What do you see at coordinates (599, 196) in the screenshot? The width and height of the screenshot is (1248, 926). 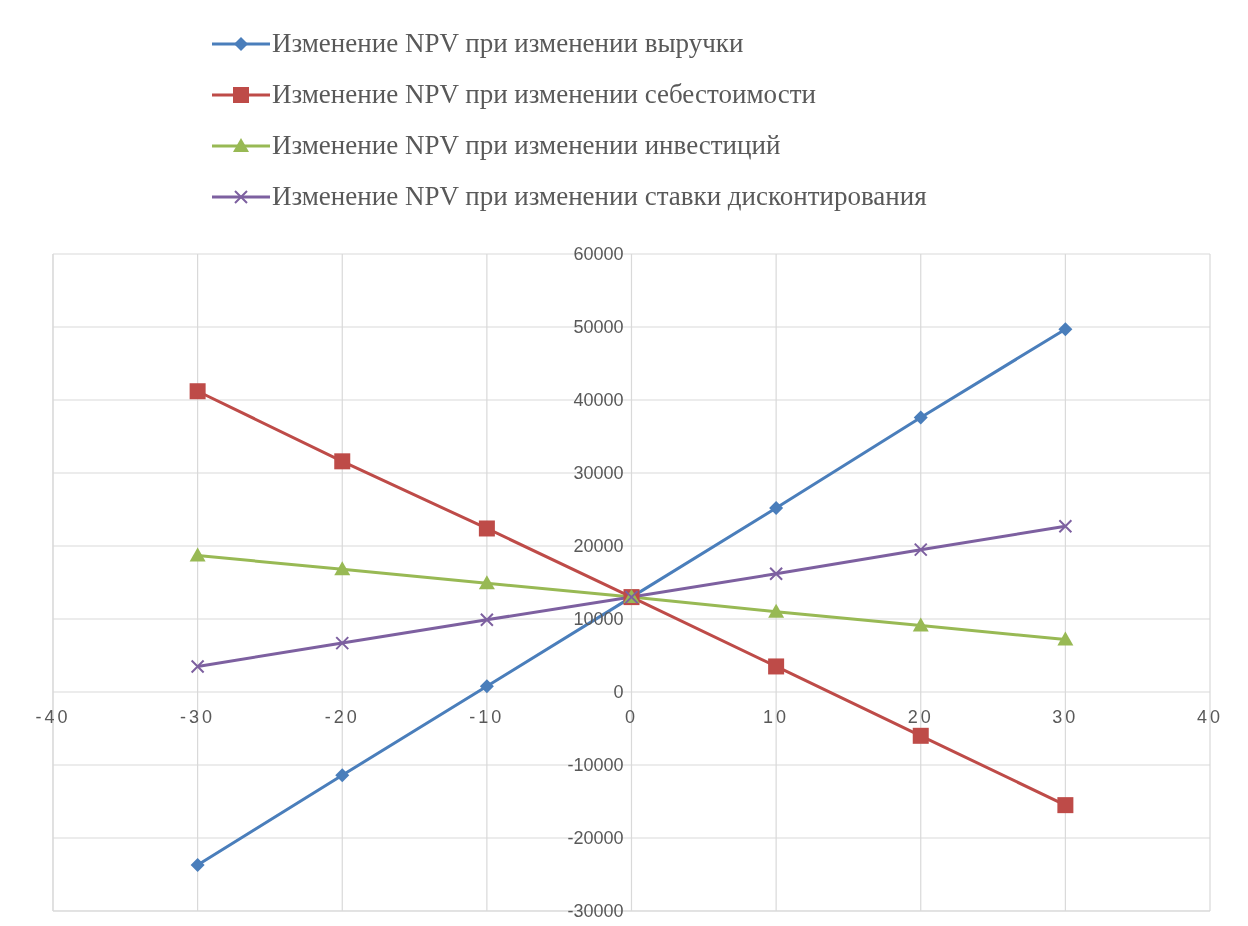 I see `legend-label: Изменение NPV при изменении ставки дисконтирования` at bounding box center [599, 196].